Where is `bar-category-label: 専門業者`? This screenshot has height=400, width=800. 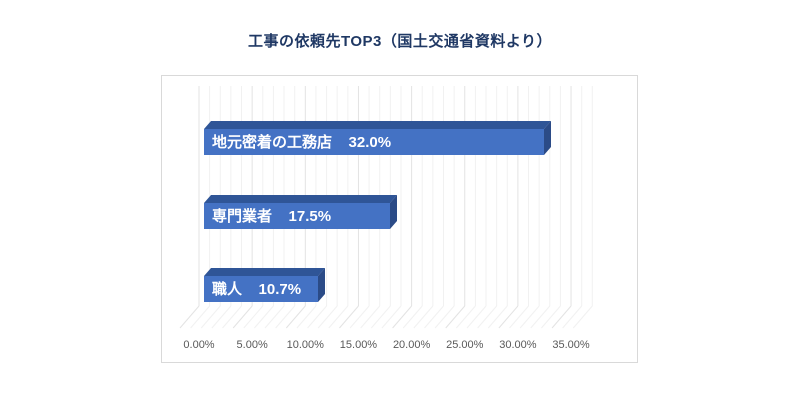 bar-category-label: 専門業者 is located at coordinates (242, 216).